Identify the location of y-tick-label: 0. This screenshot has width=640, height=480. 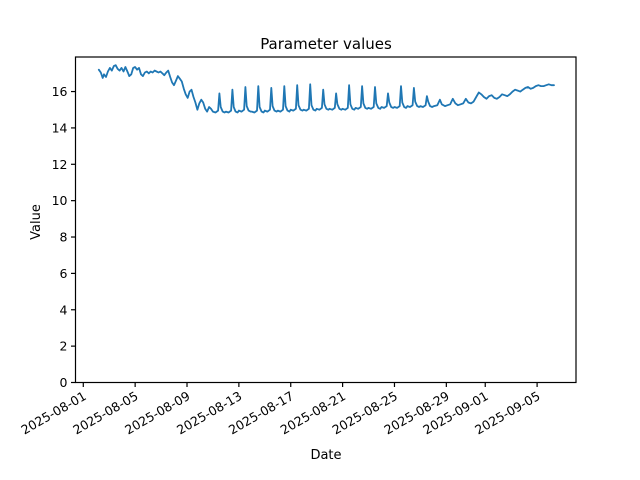
(64, 382).